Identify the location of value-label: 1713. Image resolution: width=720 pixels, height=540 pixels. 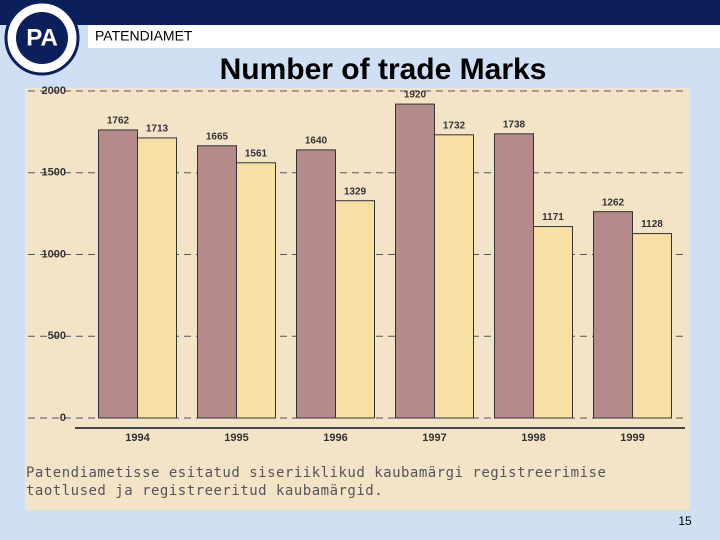
(157, 129).